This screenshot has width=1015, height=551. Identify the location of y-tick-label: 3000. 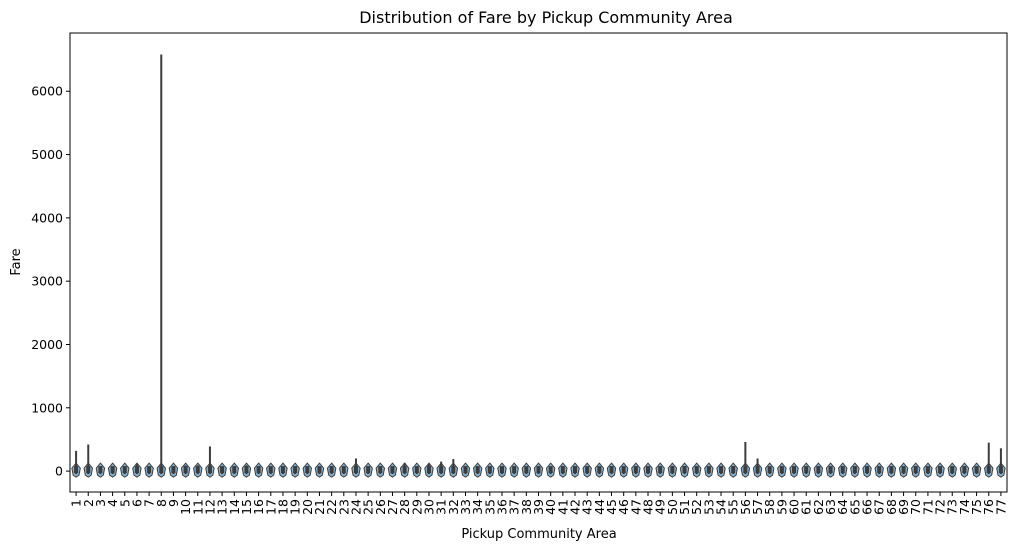
(47, 281).